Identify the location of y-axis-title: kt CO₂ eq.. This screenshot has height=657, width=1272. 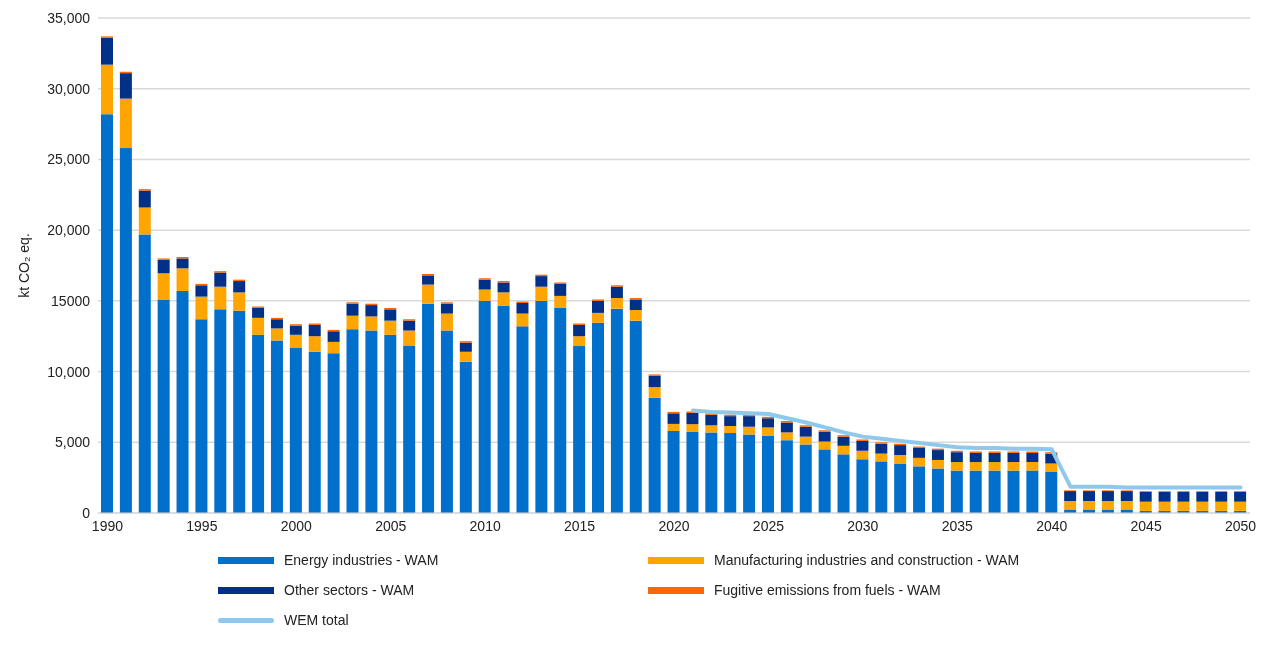
(23, 265).